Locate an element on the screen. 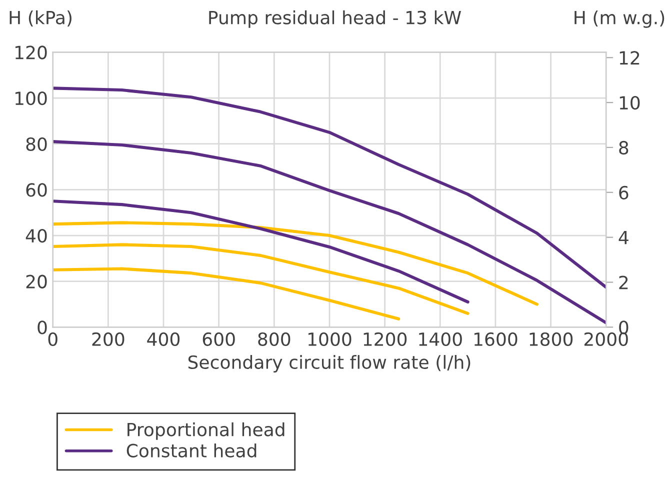 The width and height of the screenshot is (669, 479). y-axis-title: H (kPa) is located at coordinates (41, 18).